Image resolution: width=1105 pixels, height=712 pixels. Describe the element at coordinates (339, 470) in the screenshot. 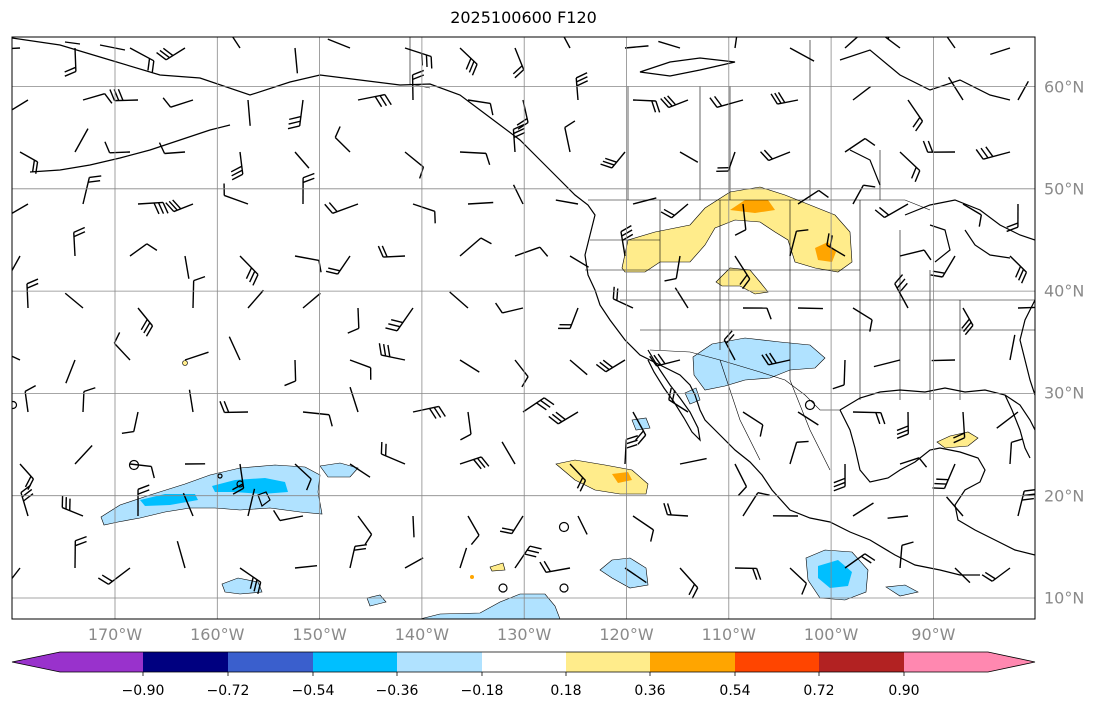

I see `anomaly-fill-hawaii-east` at that location.